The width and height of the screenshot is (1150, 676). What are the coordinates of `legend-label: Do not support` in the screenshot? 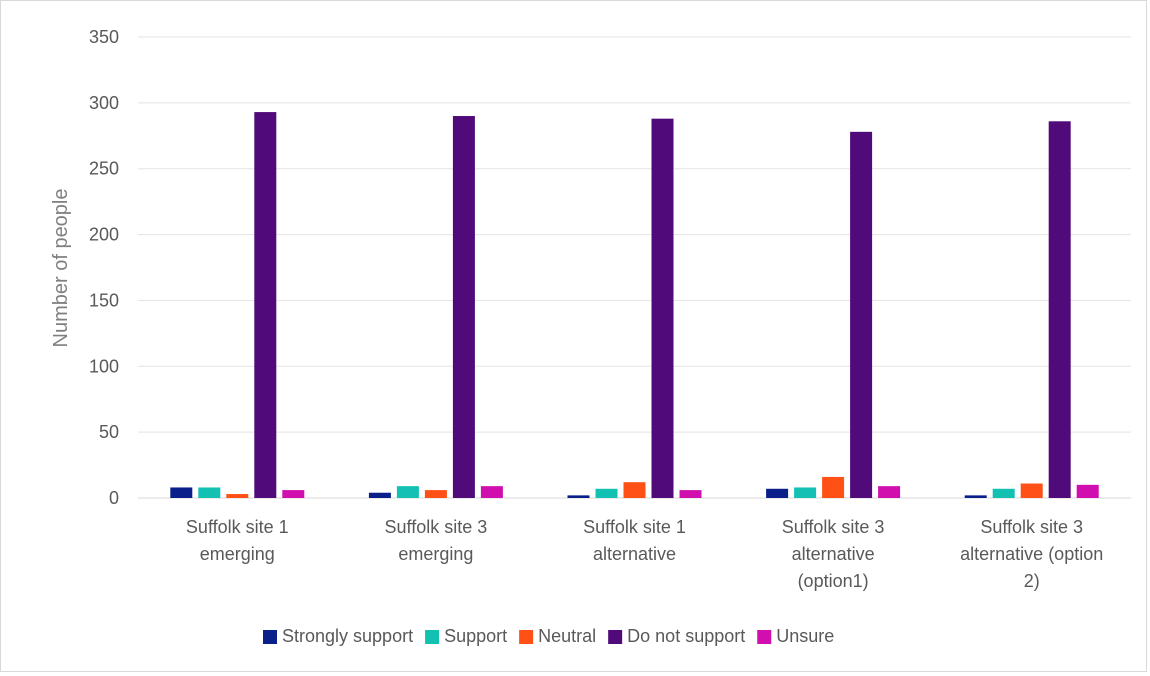 It's located at (686, 636).